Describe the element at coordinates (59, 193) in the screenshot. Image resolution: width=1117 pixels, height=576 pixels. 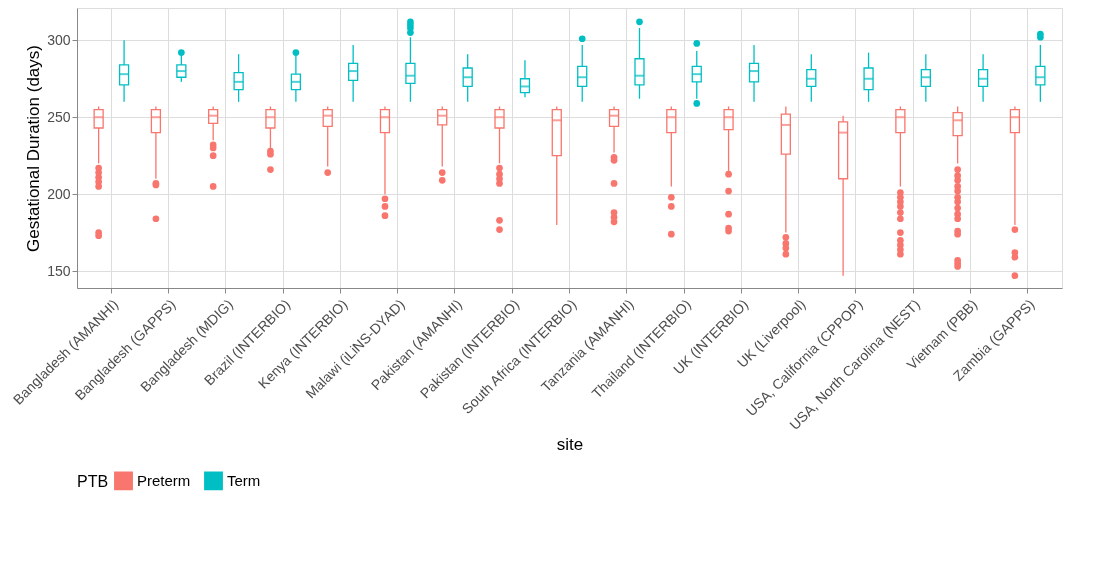
I see `y-tick-label: 200` at that location.